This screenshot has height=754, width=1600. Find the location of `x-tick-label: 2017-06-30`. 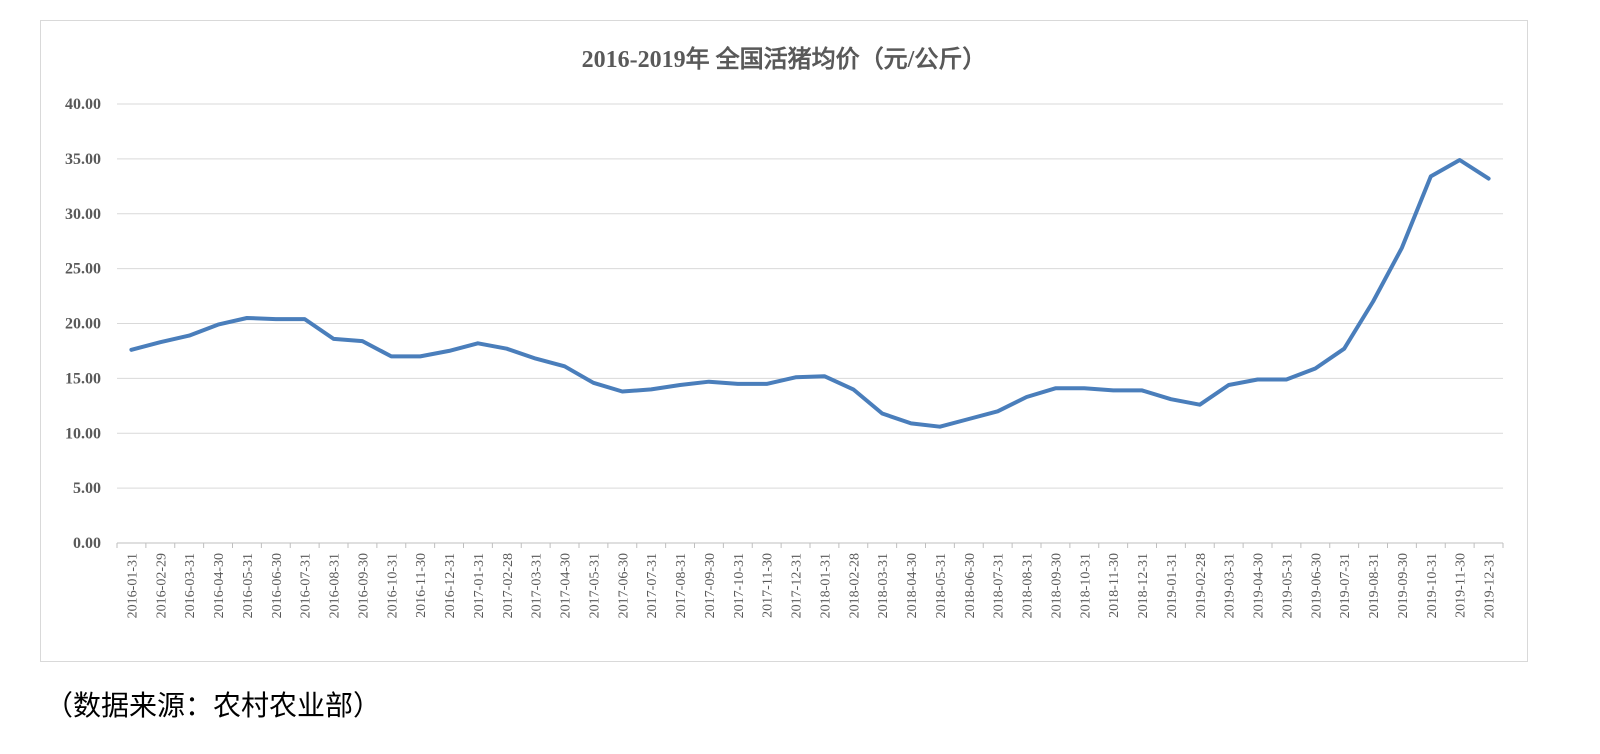

x-tick-label: 2017-06-30 is located at coordinates (623, 585).